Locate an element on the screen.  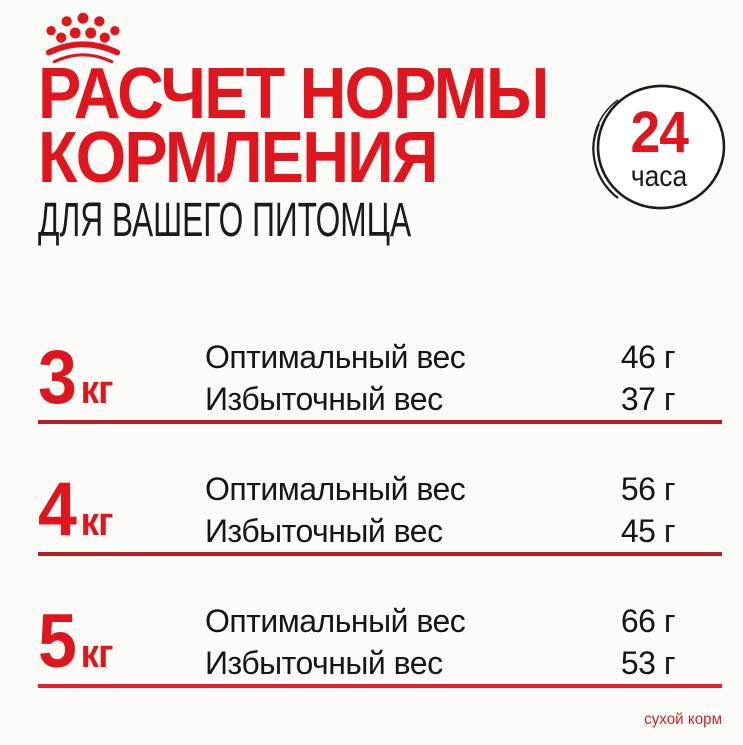
food-type-note: сухой корм is located at coordinates (683, 719).